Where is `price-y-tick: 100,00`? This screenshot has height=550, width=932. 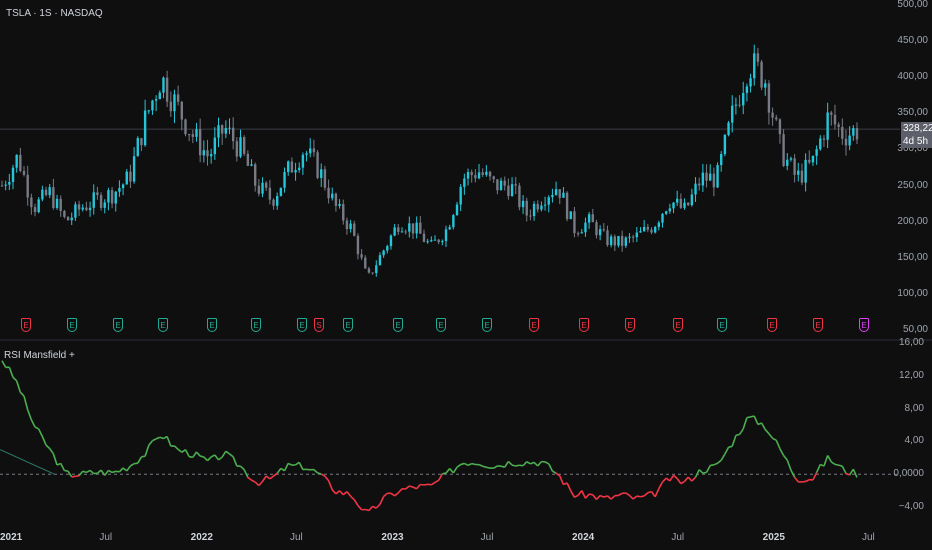
price-y-tick: 100,00 is located at coordinates (912, 293).